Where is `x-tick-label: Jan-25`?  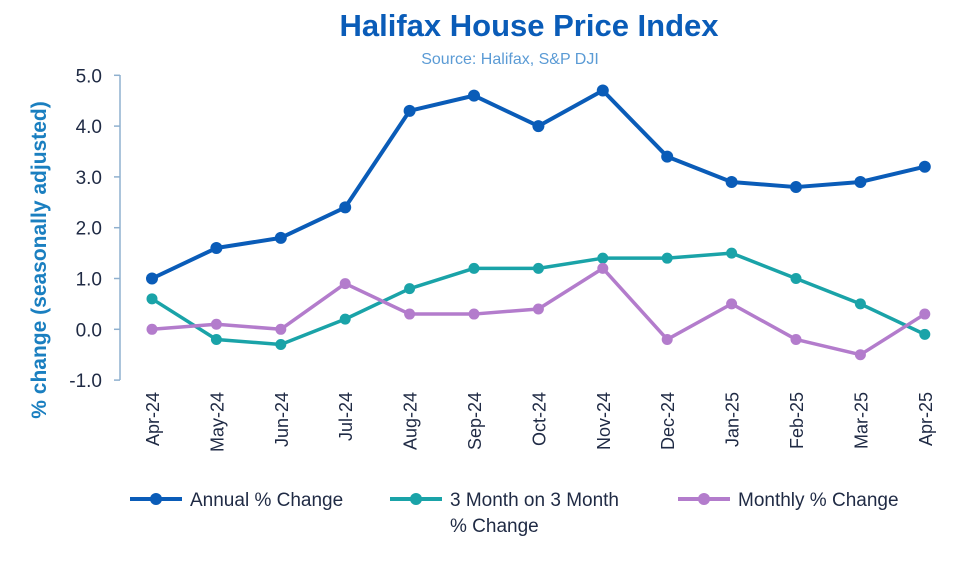
x-tick-label: Jan-25 is located at coordinates (733, 419).